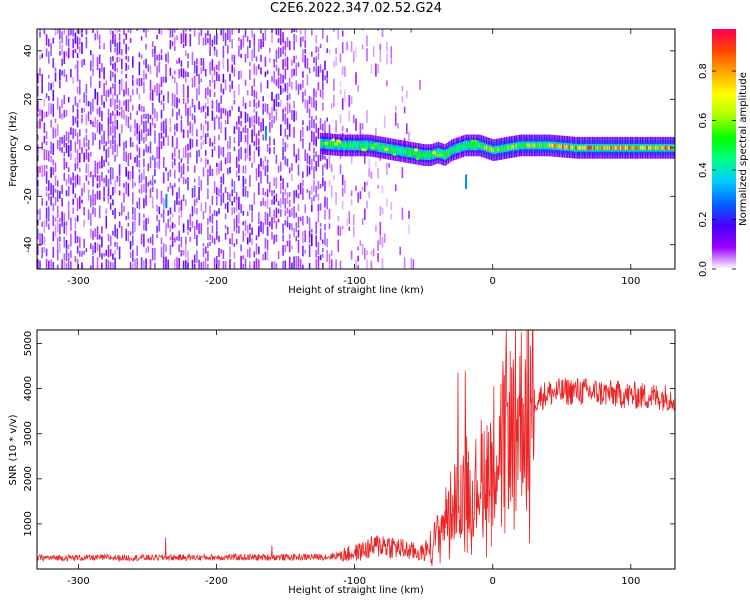 The height and width of the screenshot is (600, 750). What do you see at coordinates (703, 220) in the screenshot?
I see `colorbar-tick-label: 0.2` at bounding box center [703, 220].